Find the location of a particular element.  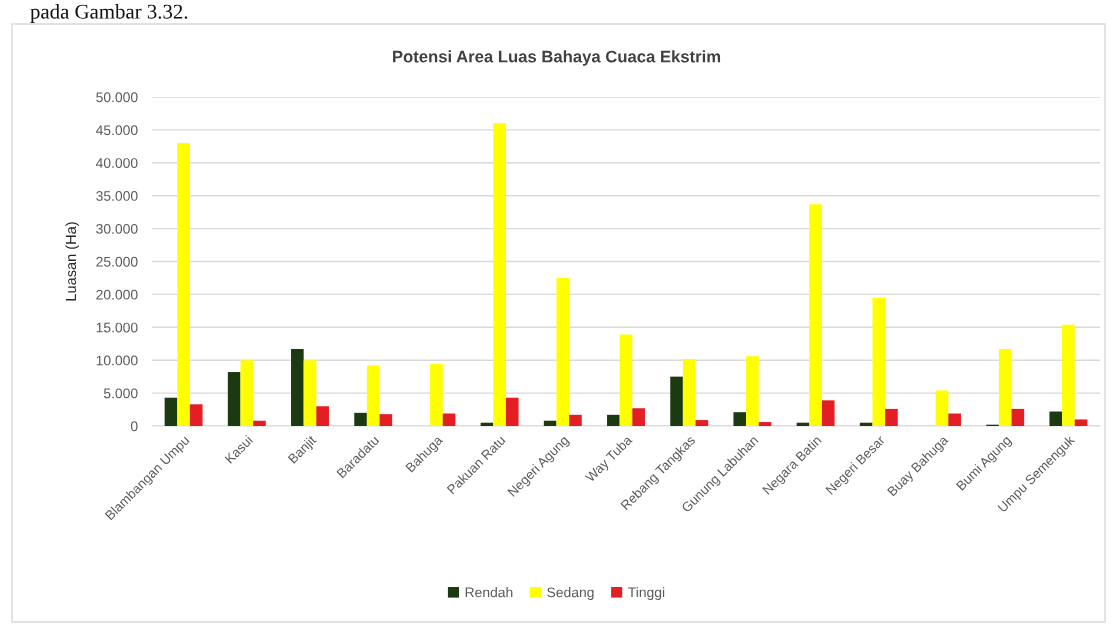

y-tick-label: 30.000 is located at coordinates (117, 228).